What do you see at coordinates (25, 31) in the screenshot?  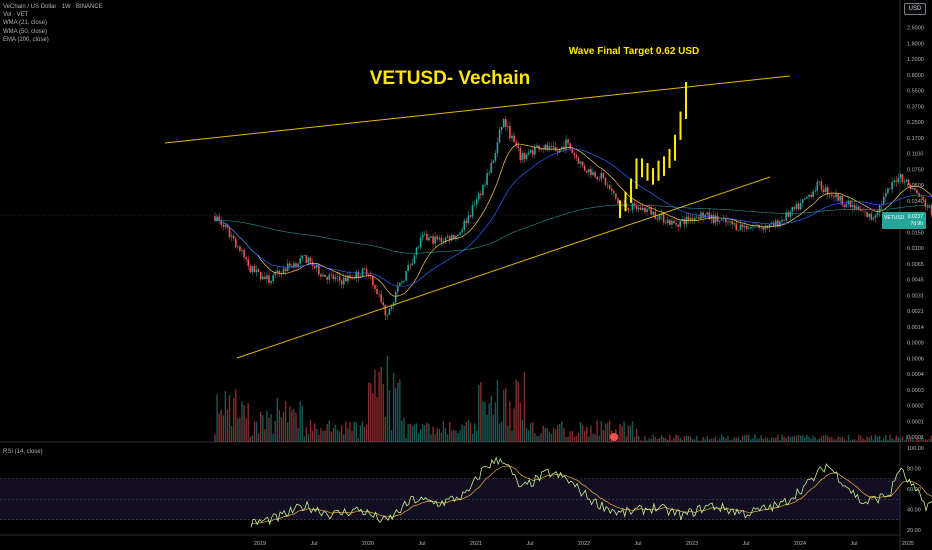 I see `legend-wma50: WMA (50, close)` at bounding box center [25, 31].